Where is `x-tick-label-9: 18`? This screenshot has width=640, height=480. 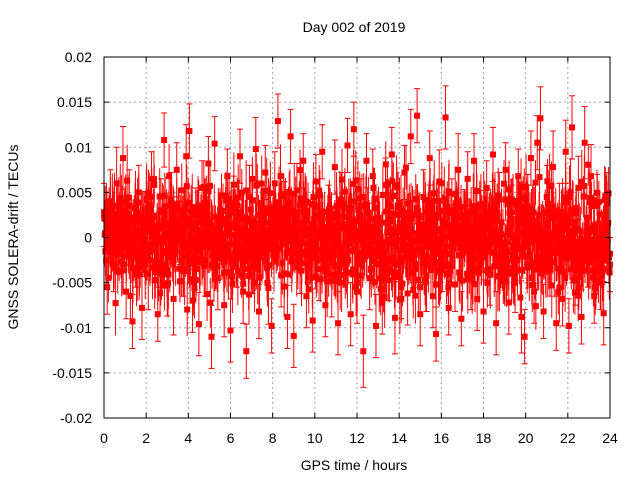
x-tick-label-9: 18 is located at coordinates (484, 438).